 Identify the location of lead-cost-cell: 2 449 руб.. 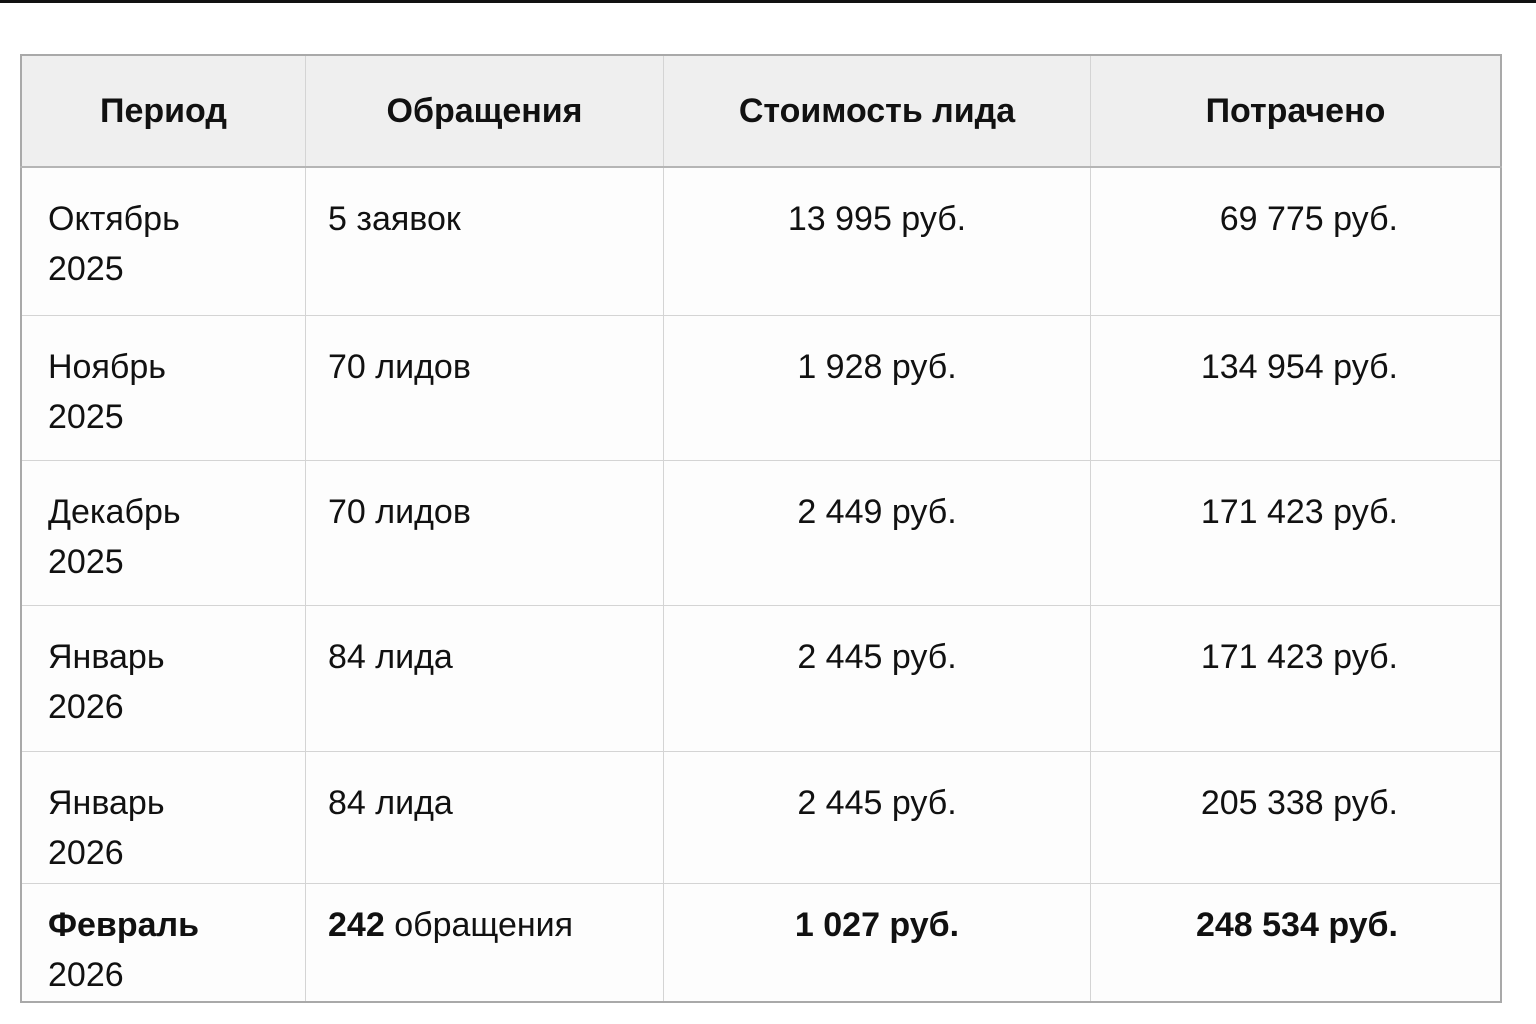
(877, 533).